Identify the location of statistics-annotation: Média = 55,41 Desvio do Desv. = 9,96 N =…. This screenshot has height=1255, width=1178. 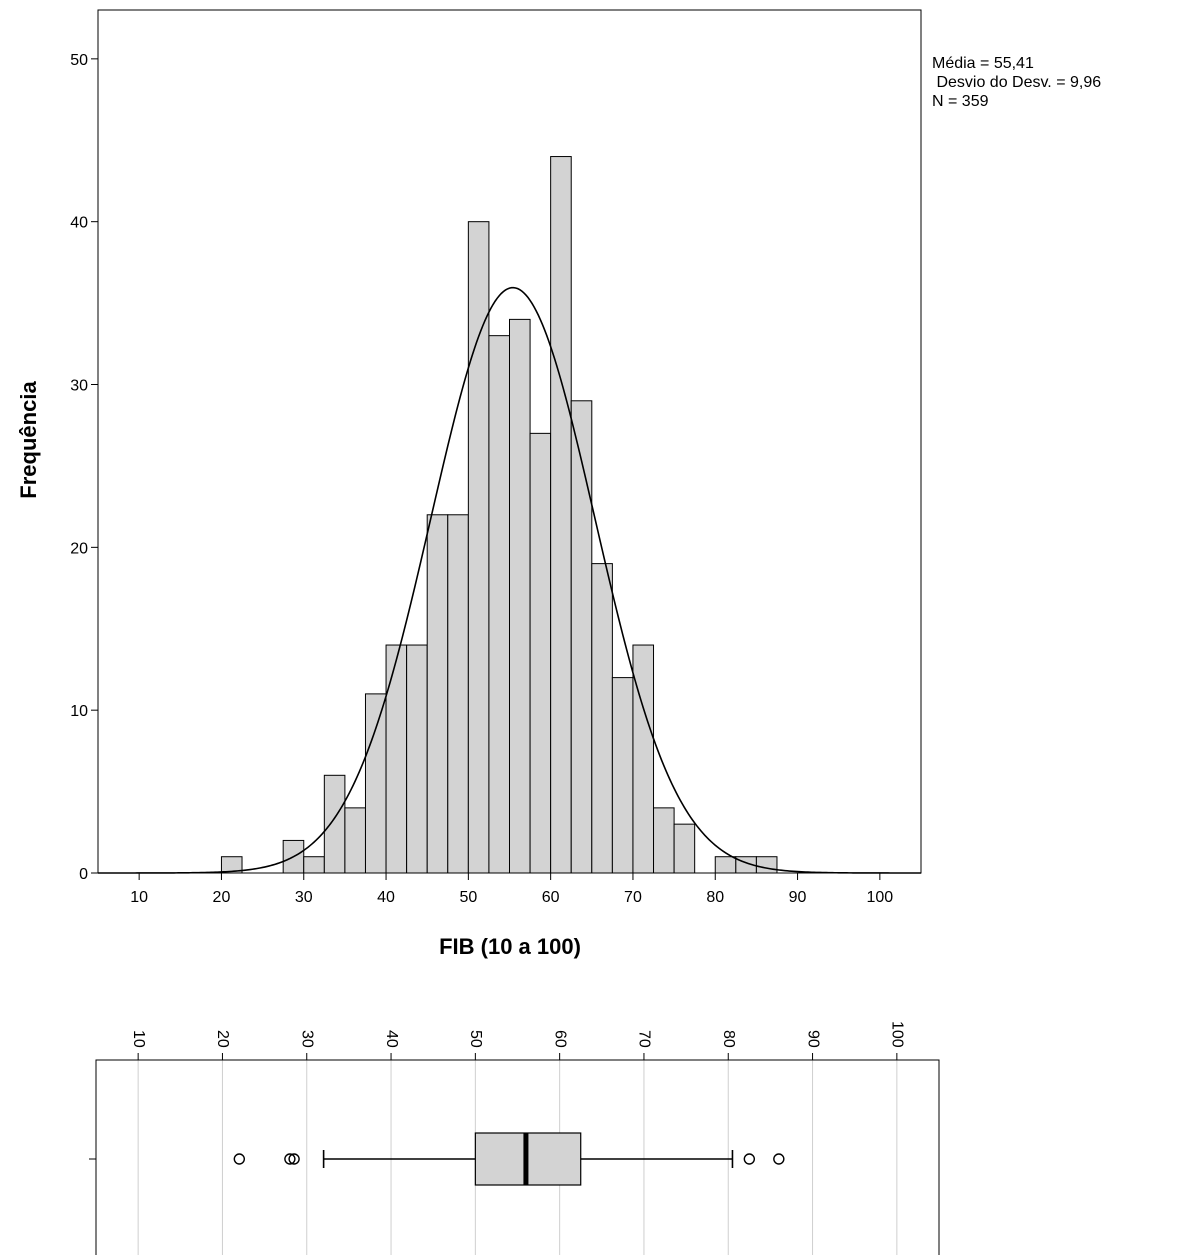
(1016, 82).